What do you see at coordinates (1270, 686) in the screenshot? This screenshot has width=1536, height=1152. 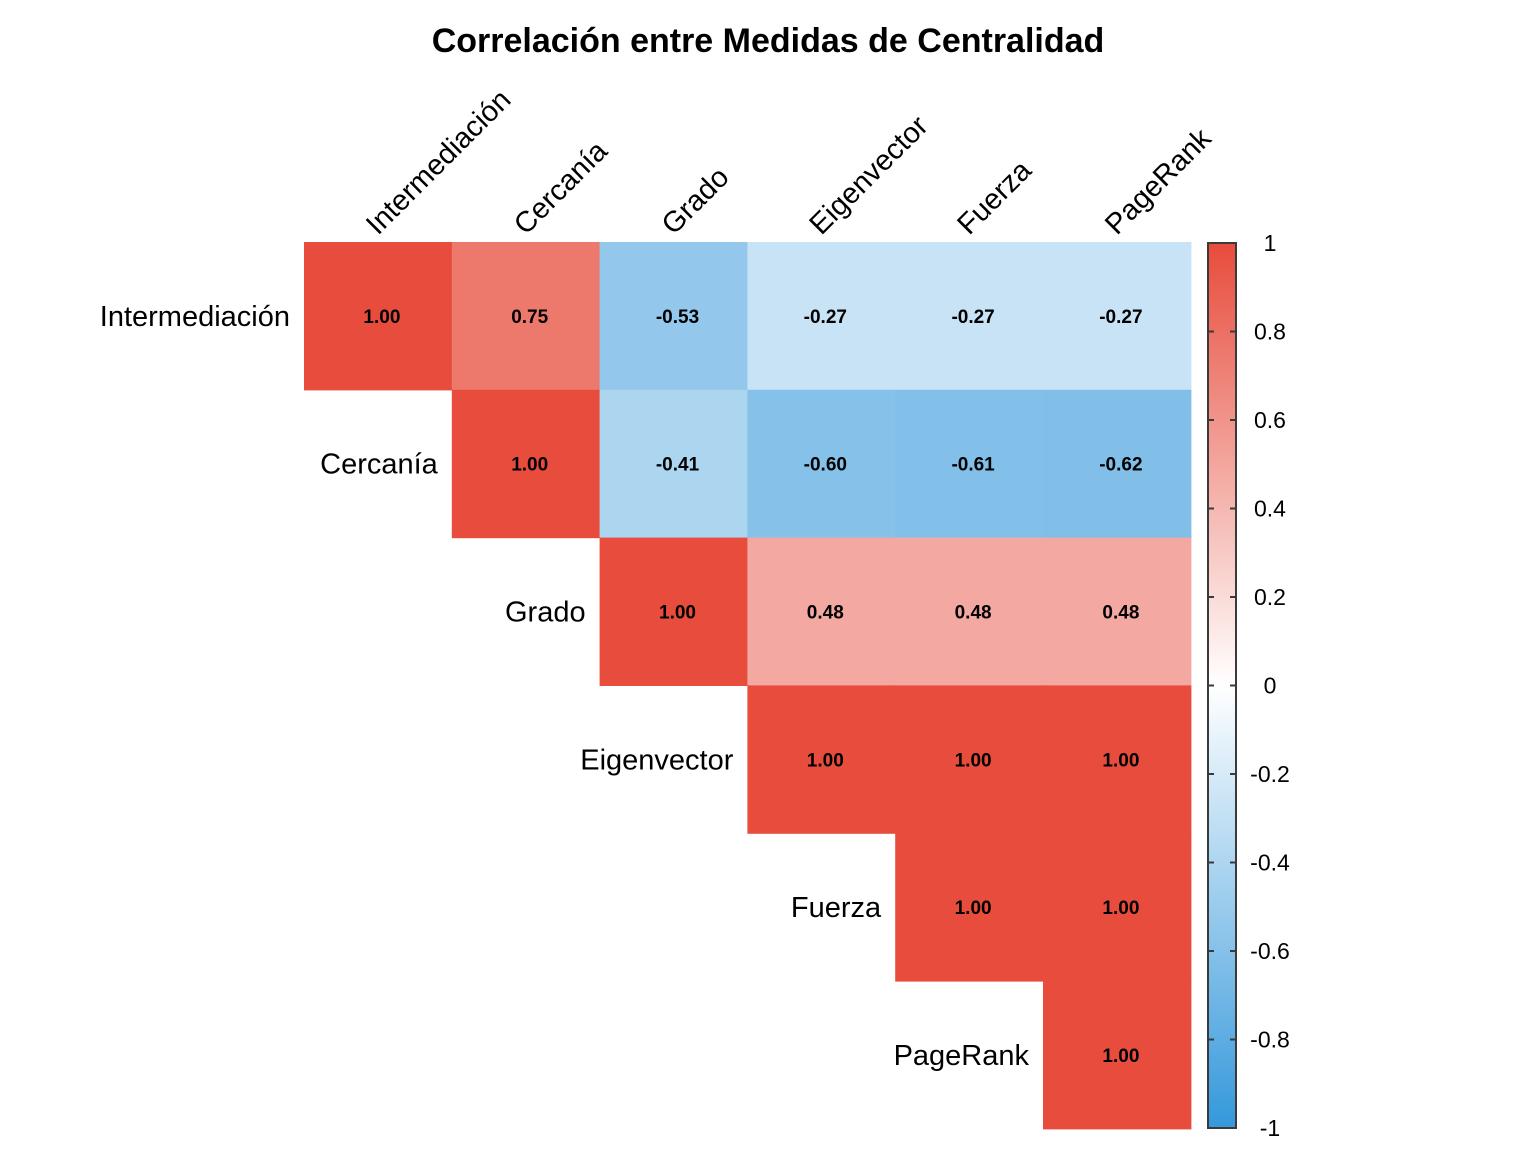 I see `colorbar-tick-label: 0` at bounding box center [1270, 686].